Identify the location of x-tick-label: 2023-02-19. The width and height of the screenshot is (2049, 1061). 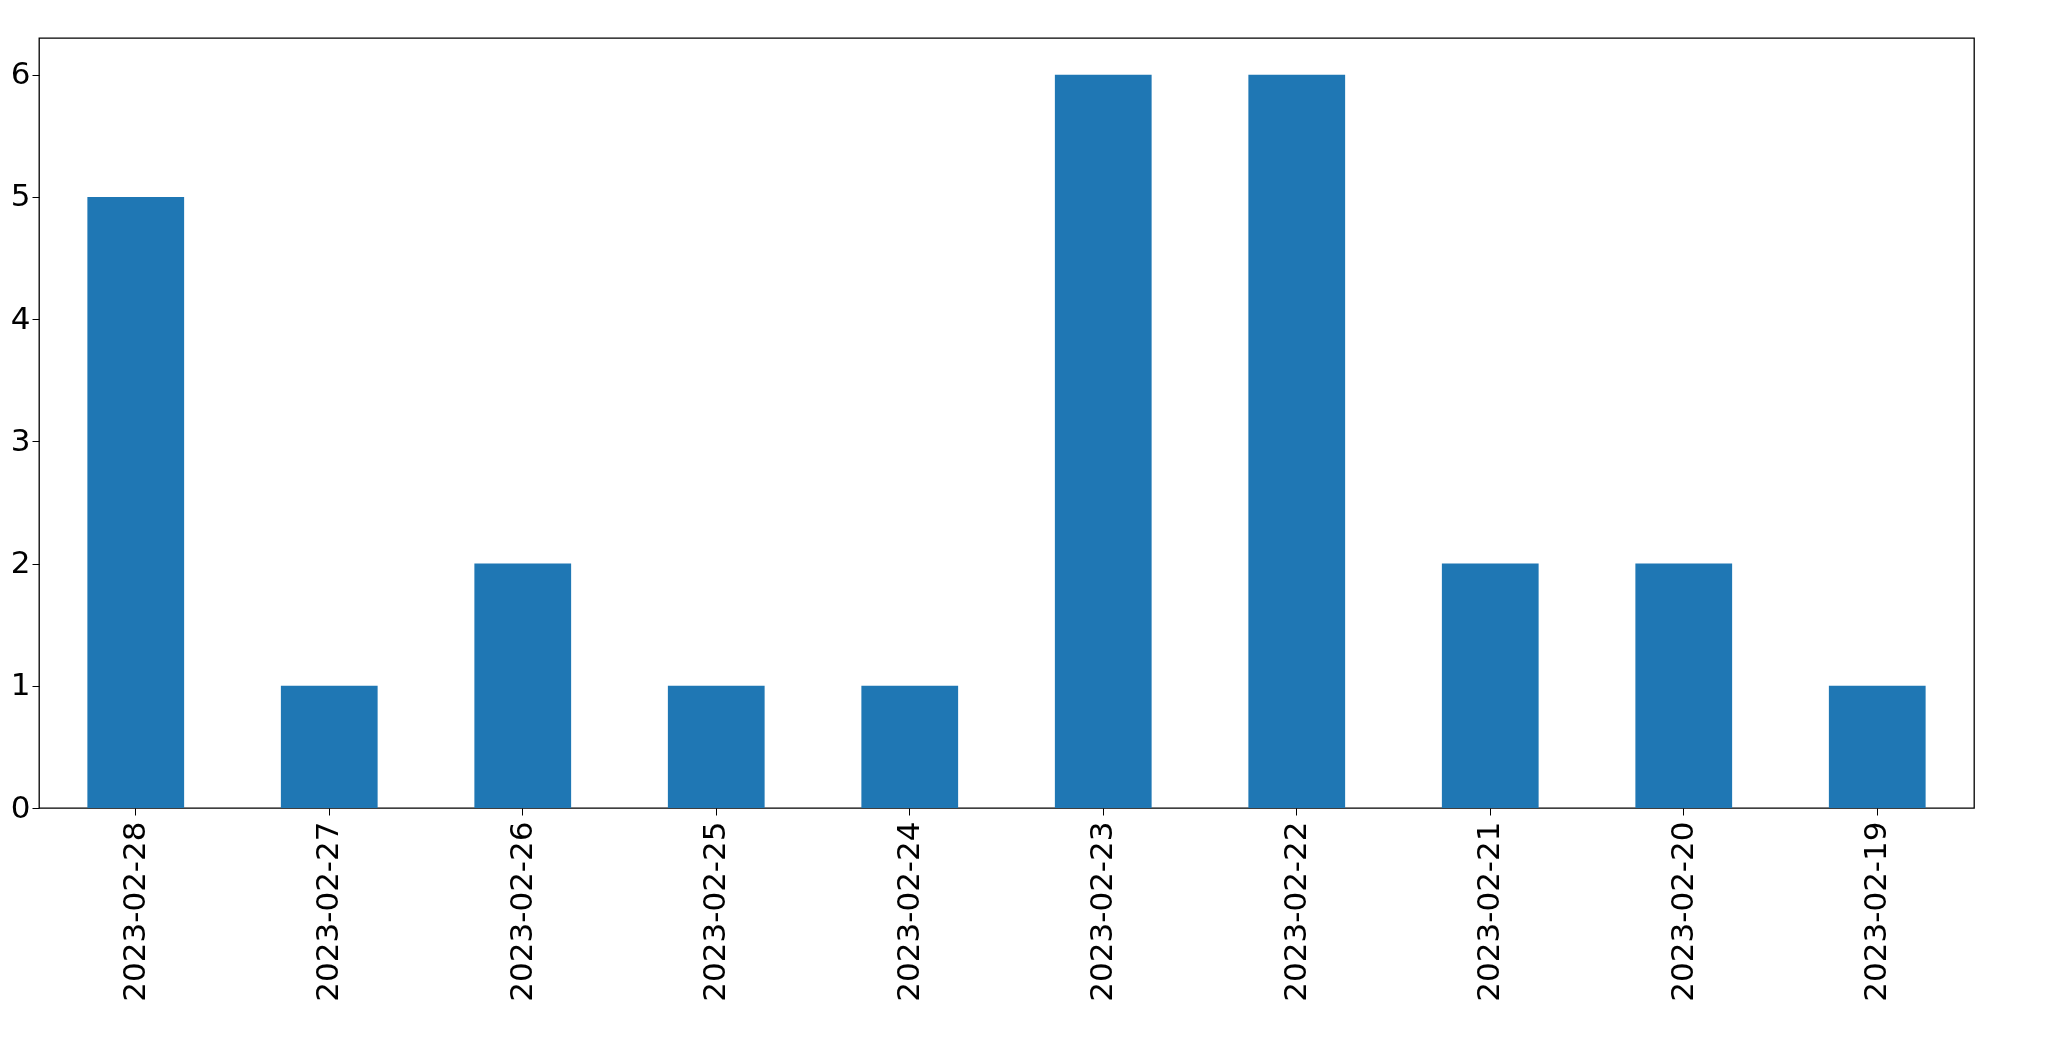
(1875, 911).